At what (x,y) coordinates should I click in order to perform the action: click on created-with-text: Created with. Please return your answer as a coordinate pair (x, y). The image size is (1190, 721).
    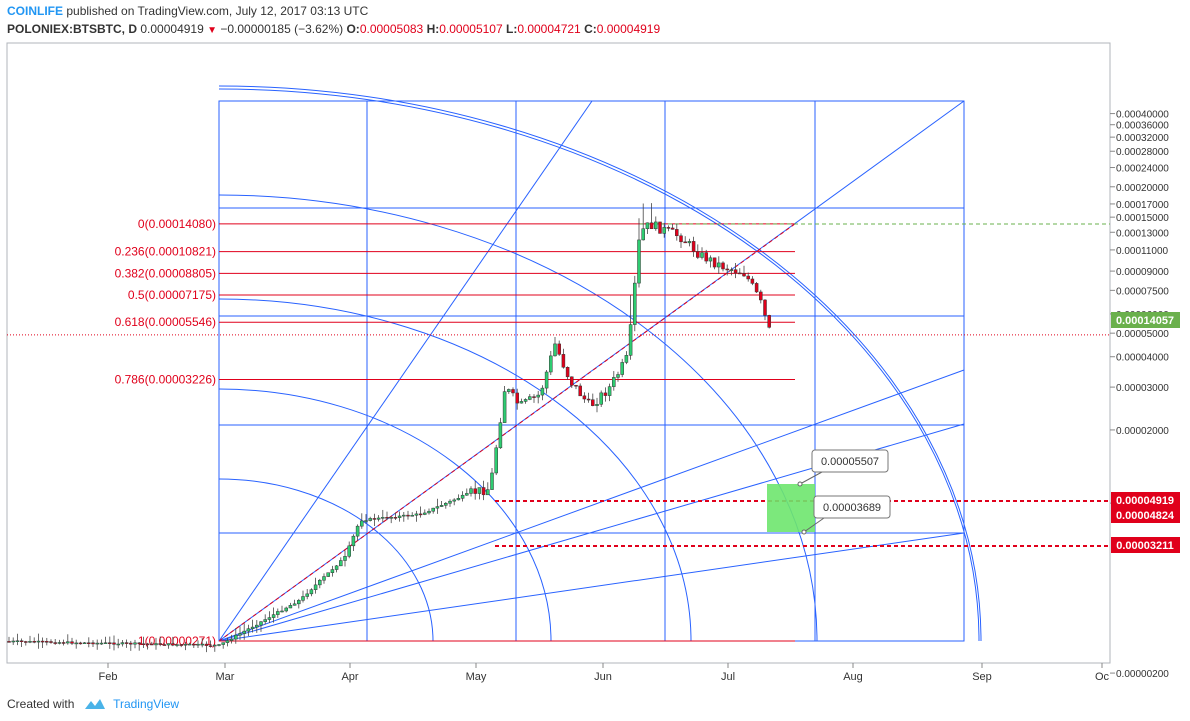
    Looking at the image, I should click on (41, 704).